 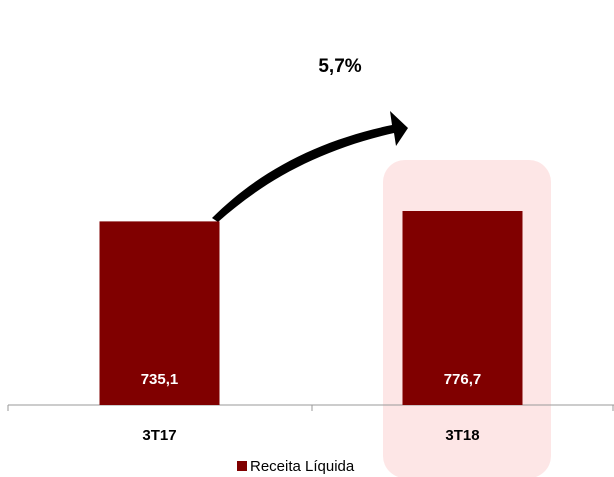 What do you see at coordinates (242, 466) in the screenshot?
I see `legend-swatch` at bounding box center [242, 466].